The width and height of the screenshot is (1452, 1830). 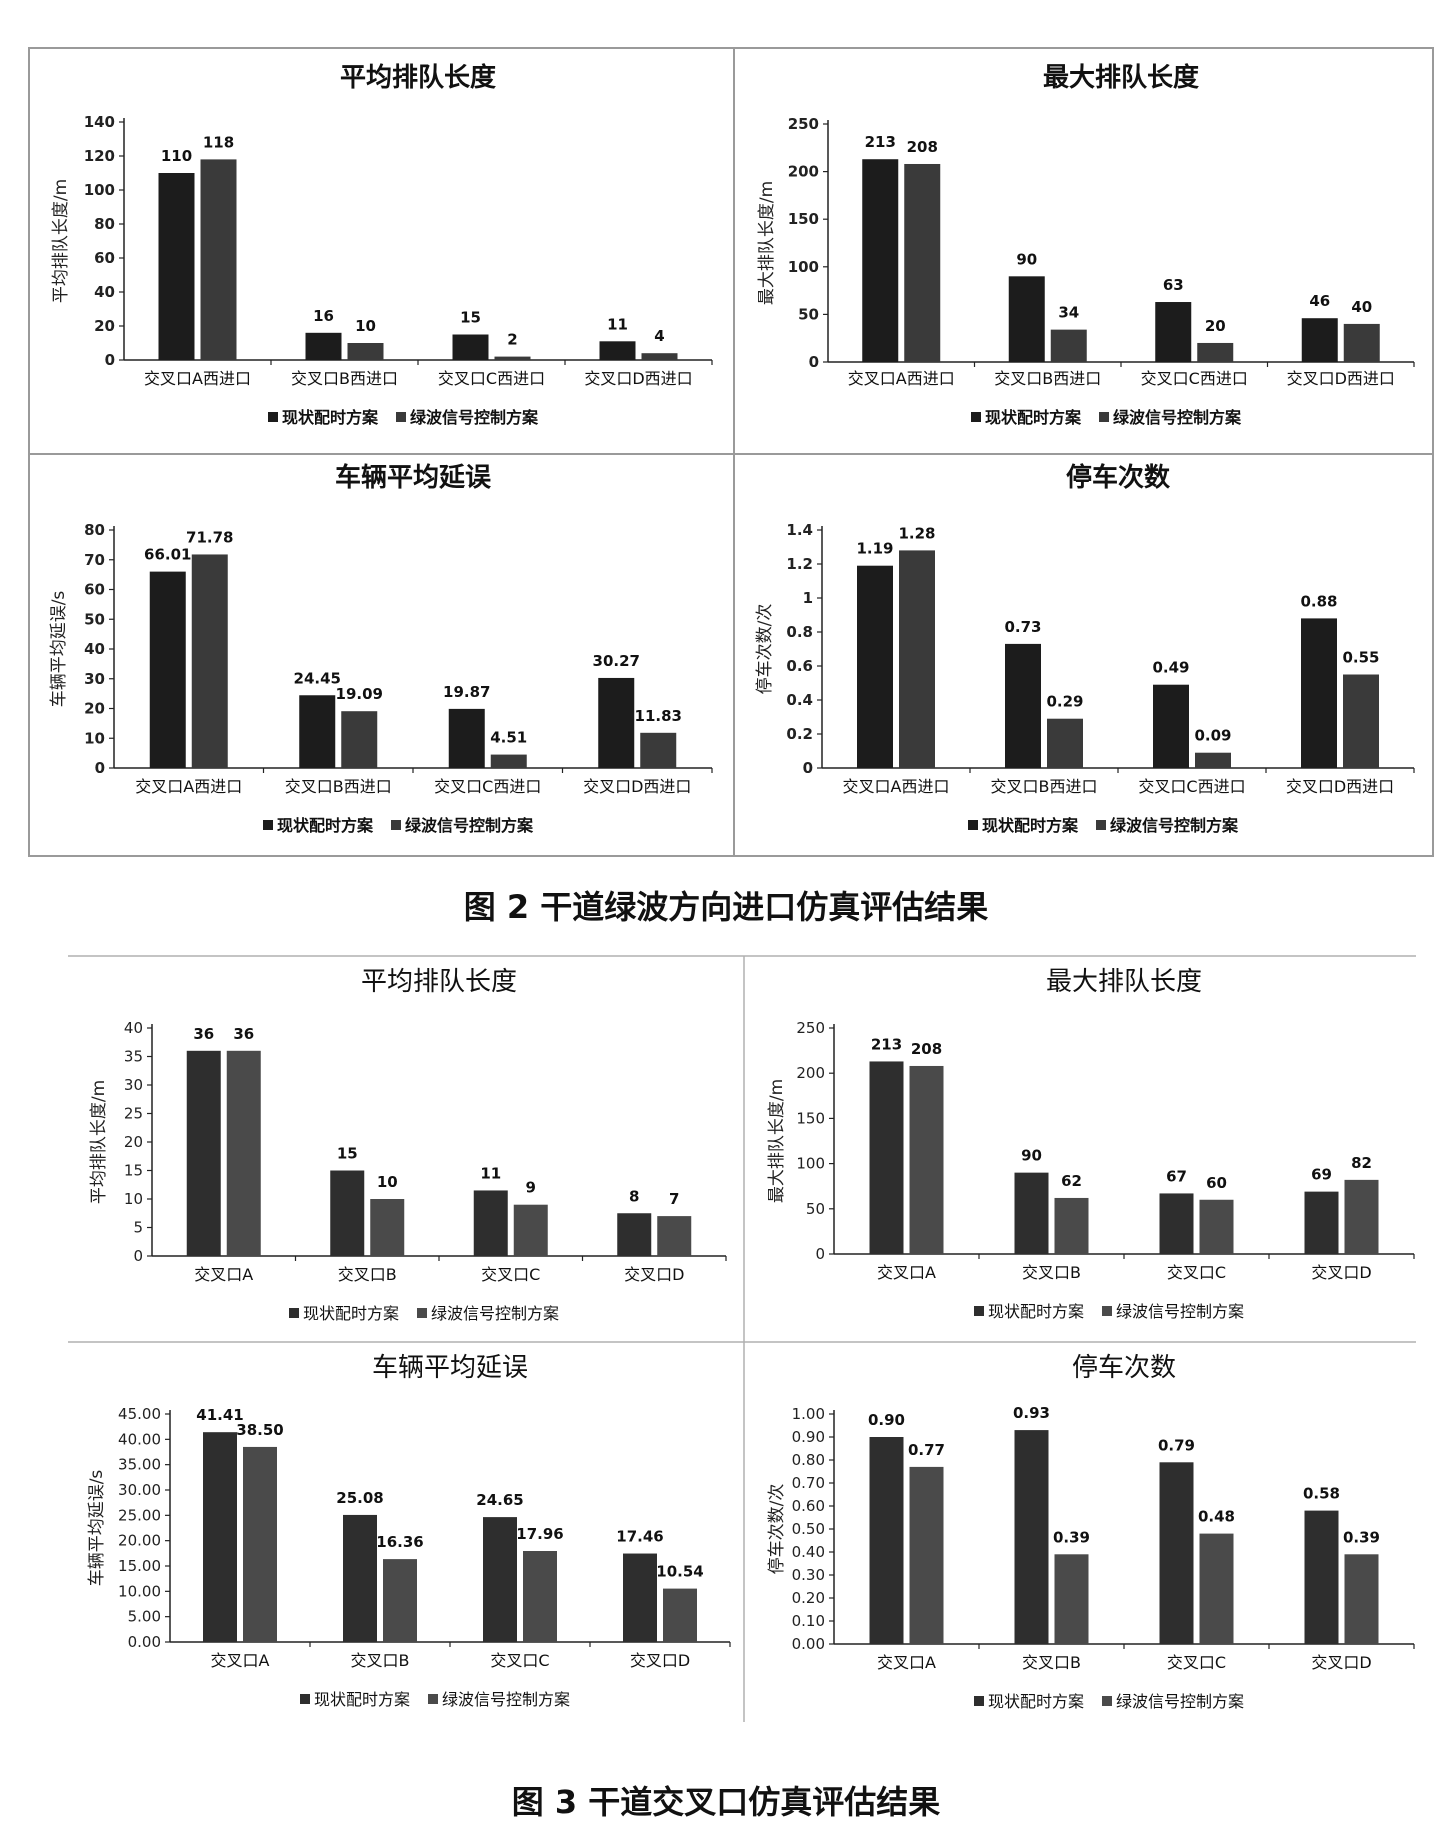 I want to click on y-tick-label: 120, so click(x=99, y=156).